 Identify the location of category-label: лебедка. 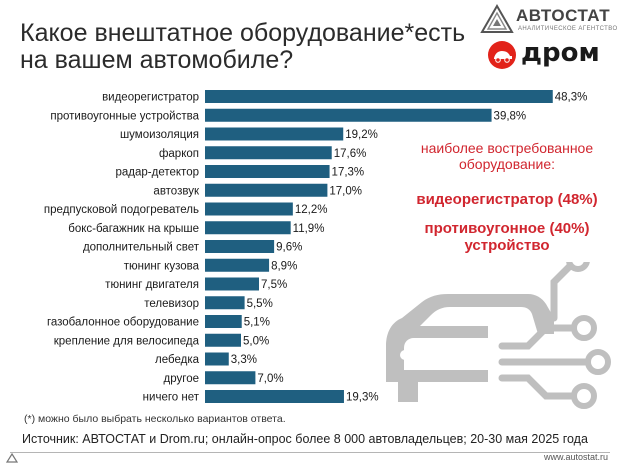
(177, 360).